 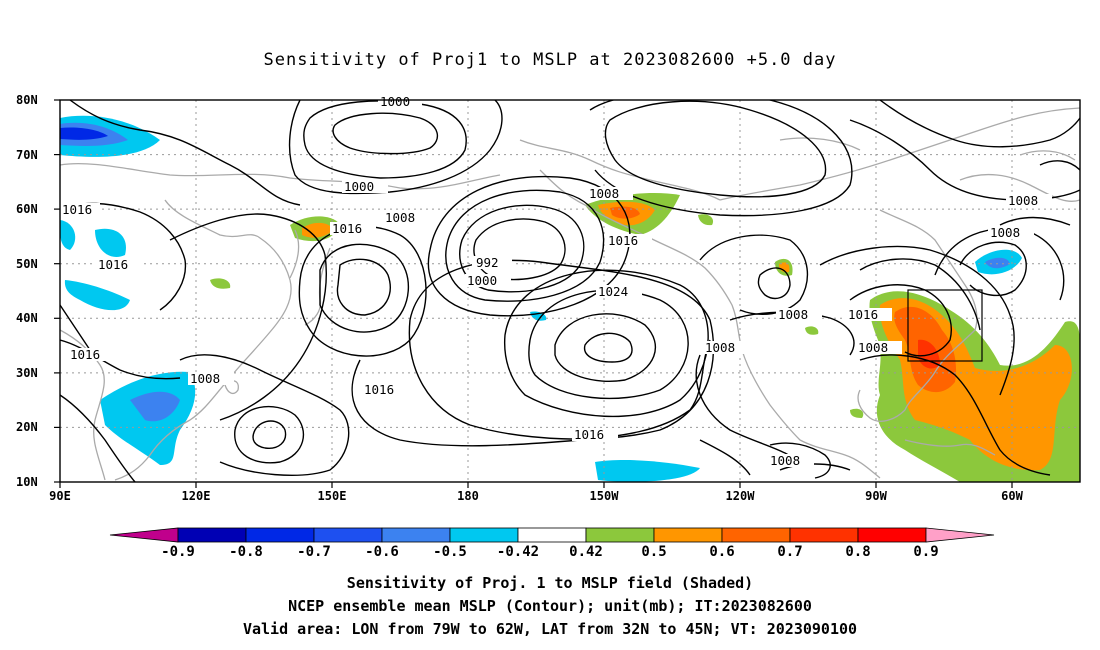 I want to click on colorbar, so click(x=552, y=535).